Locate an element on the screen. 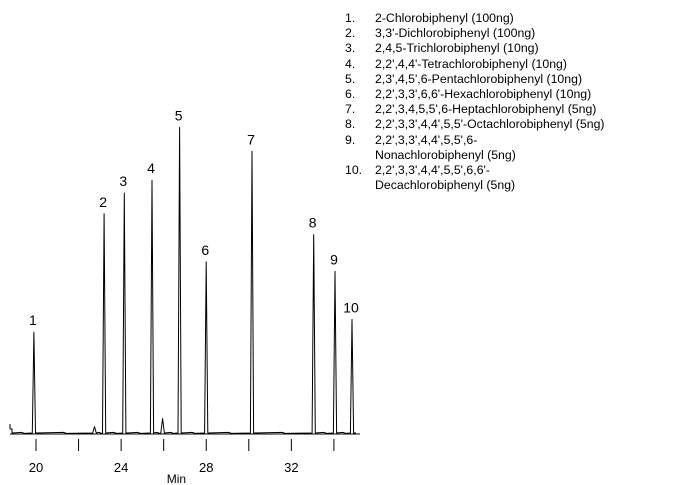 The height and width of the screenshot is (485, 682). legend-text: 3,3'-Dichlorobiphenyl (100ng) is located at coordinates (455, 33).